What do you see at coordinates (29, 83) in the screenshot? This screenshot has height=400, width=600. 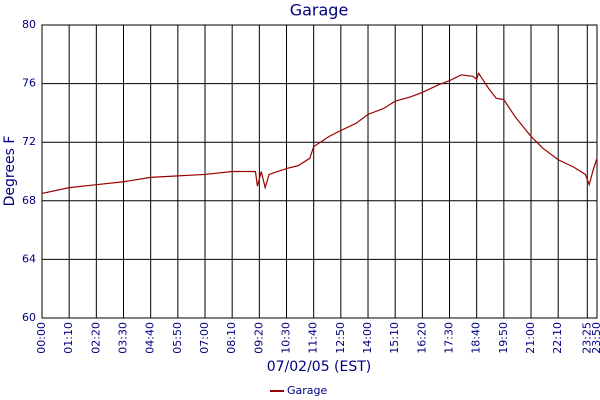 I see `y-tick-label: 76` at bounding box center [29, 83].